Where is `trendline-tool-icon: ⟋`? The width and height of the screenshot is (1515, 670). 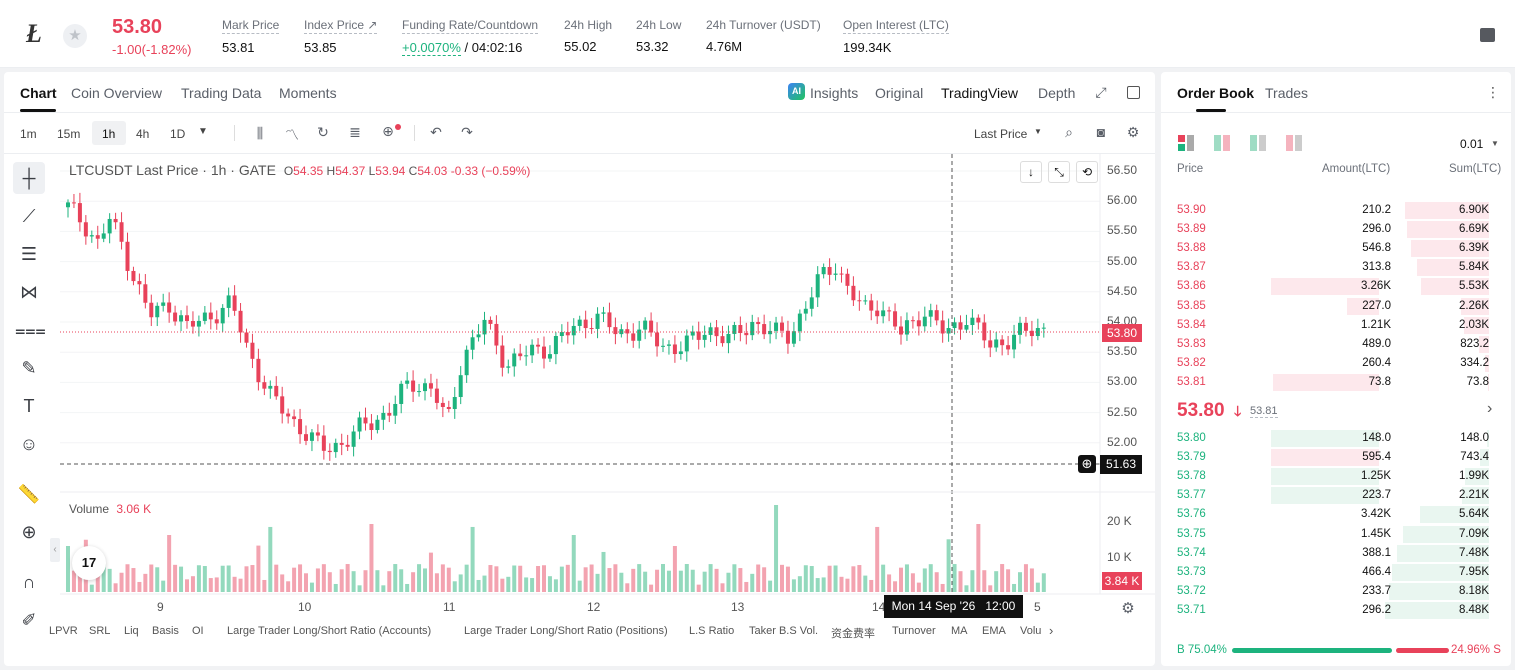 trendline-tool-icon: ⟋ is located at coordinates (29, 216).